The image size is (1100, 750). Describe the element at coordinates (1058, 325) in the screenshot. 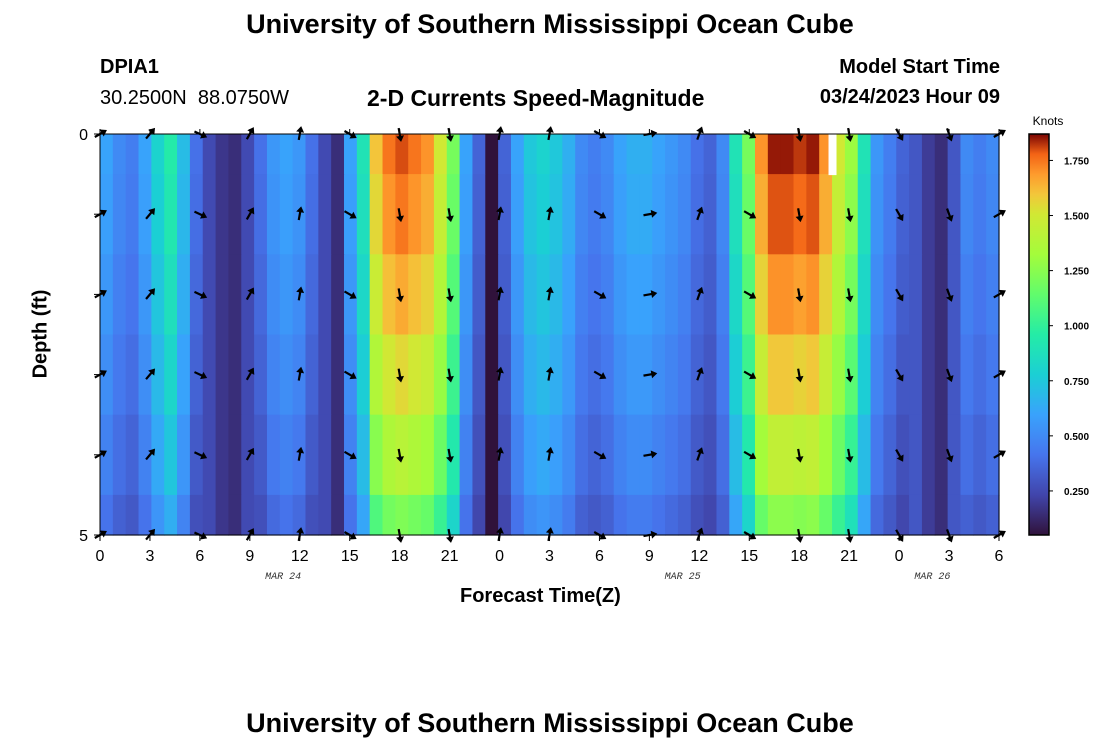

I see `colorbar: Knots 0.250 0.500 0.750 1.000 1.250 1.500 1.750` at that location.